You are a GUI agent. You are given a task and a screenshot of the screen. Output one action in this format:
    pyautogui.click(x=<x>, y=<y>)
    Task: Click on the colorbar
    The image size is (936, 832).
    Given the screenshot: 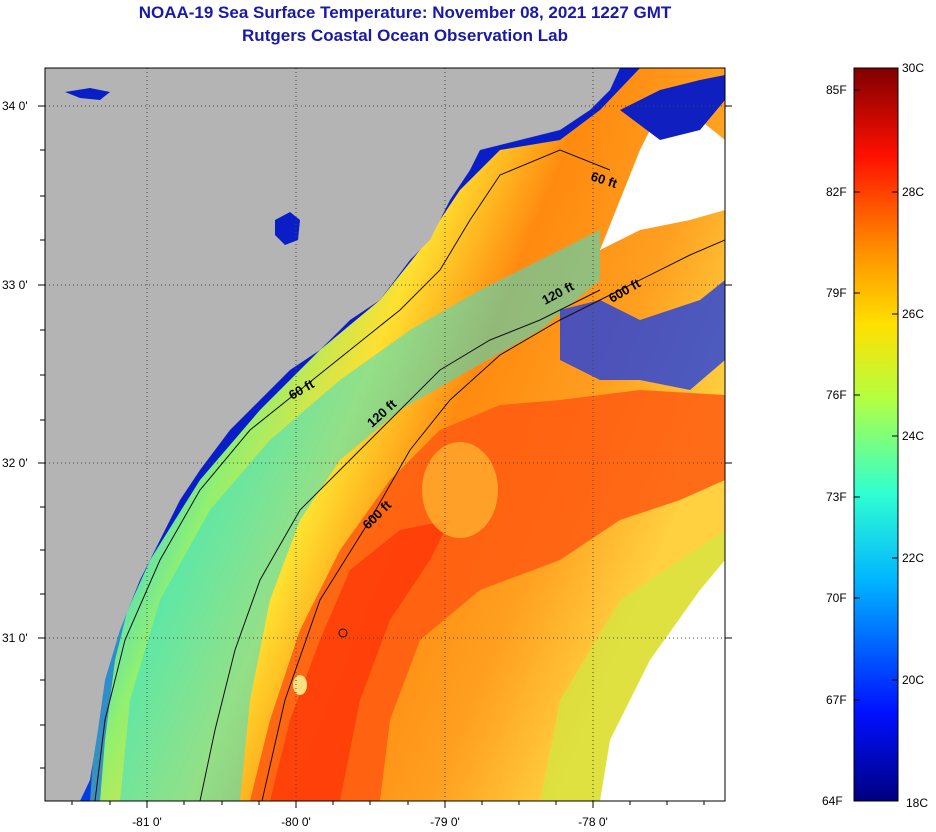 What is the action you would take?
    pyautogui.click(x=876, y=434)
    